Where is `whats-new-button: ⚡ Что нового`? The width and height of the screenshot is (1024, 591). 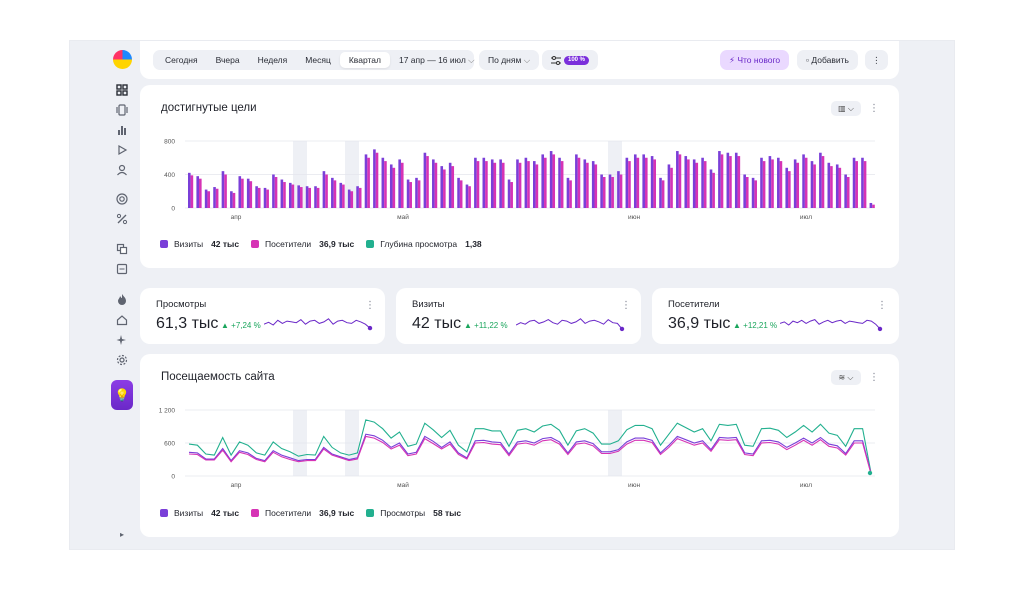
whats-new-button: ⚡ Что нового is located at coordinates (755, 60).